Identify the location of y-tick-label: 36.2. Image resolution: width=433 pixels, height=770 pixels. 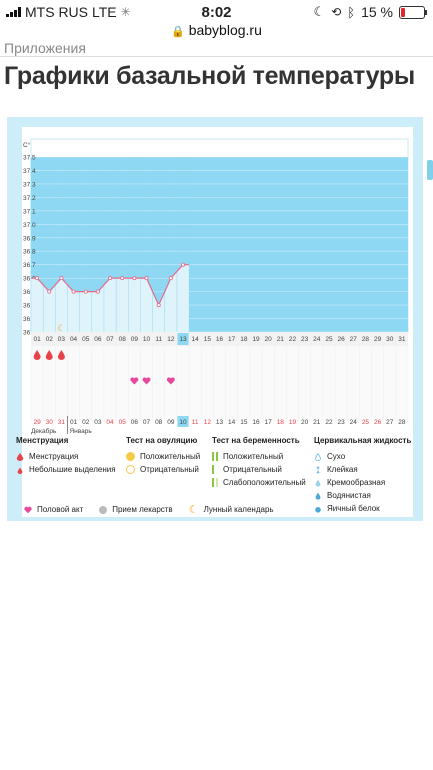
(29, 333).